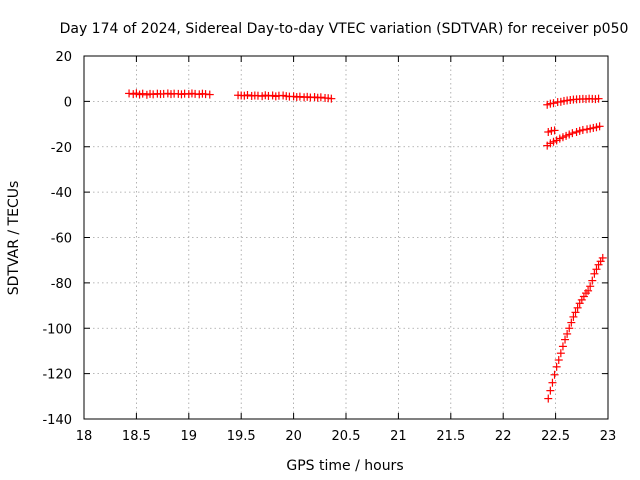 The height and width of the screenshot is (480, 640). I want to click on x-tick-label: 18, so click(84, 436).